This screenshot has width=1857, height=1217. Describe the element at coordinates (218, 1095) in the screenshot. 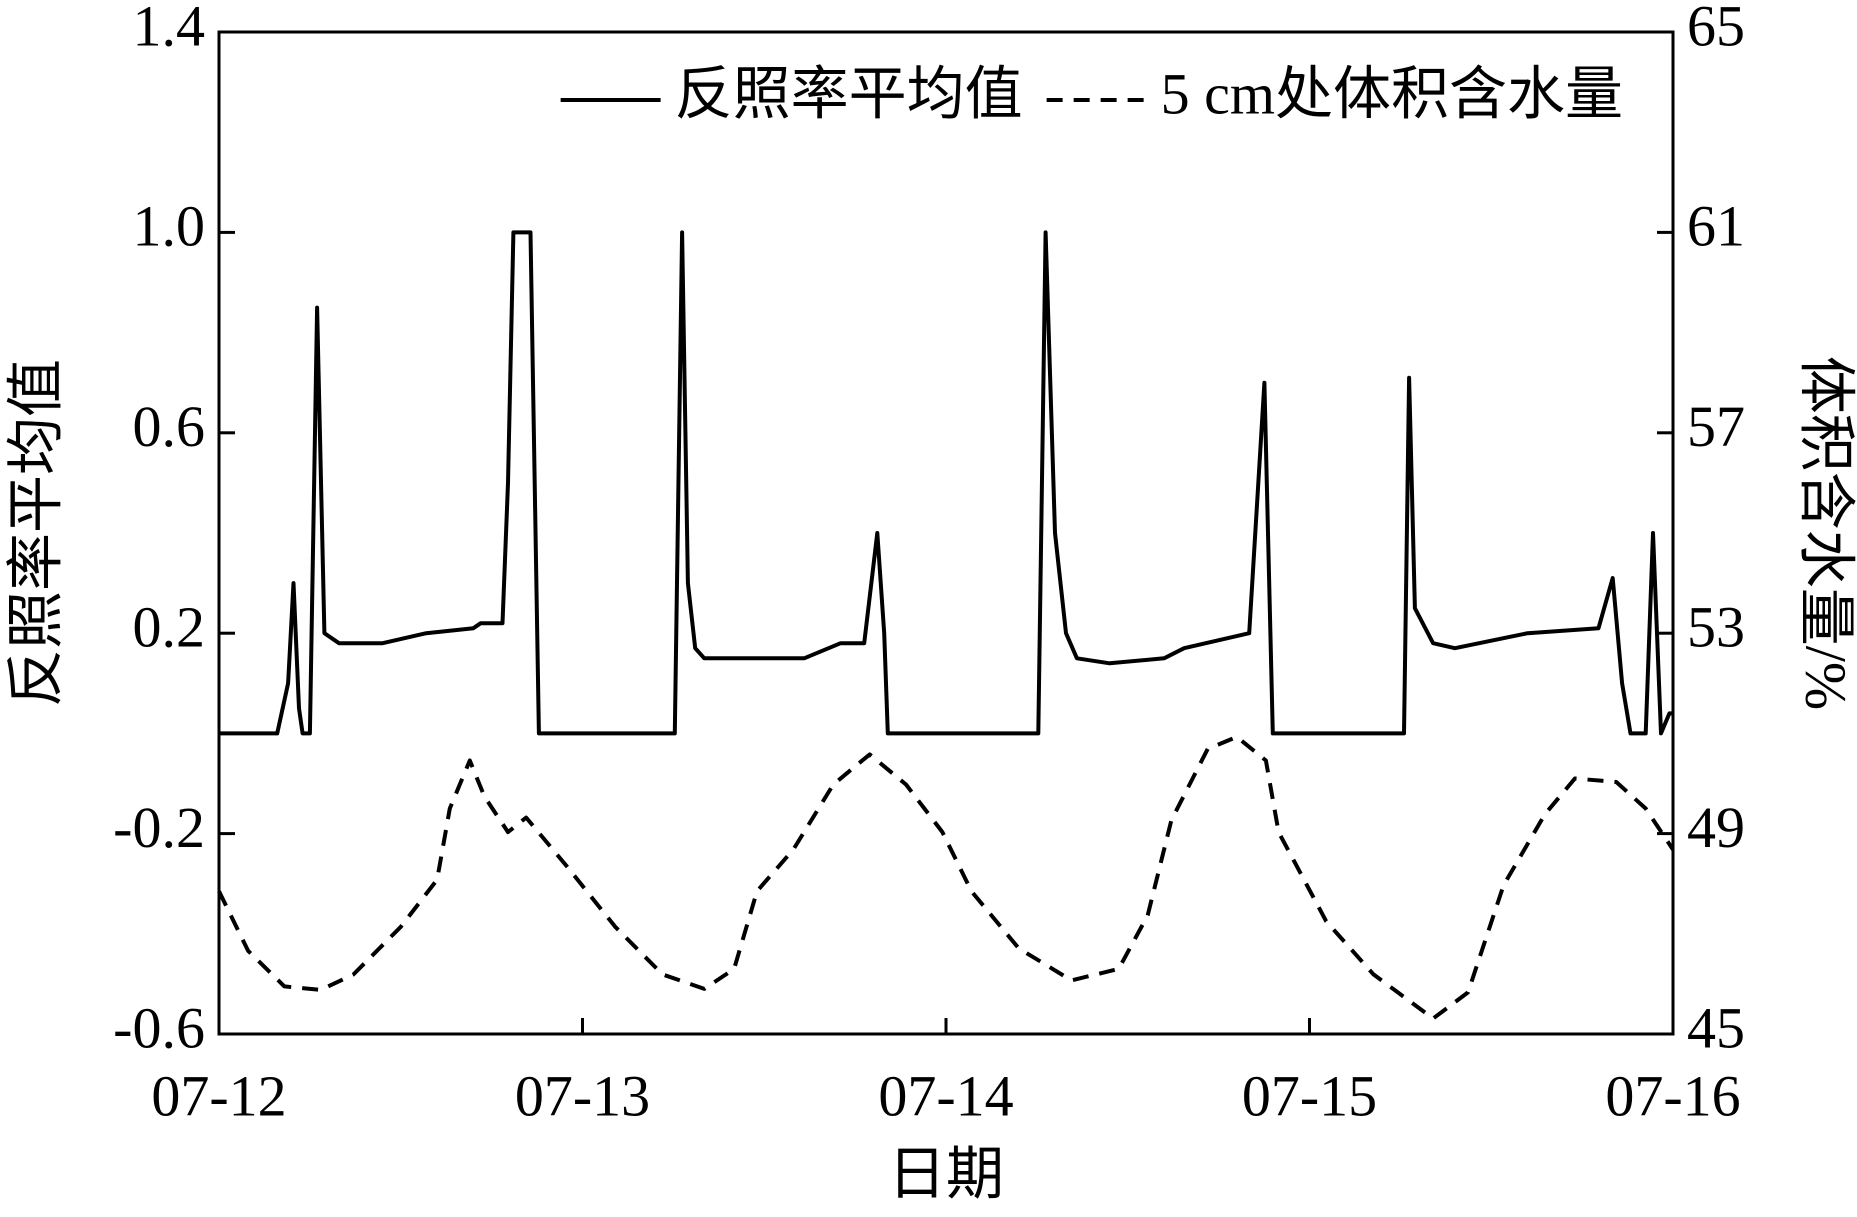

I see `x-tick-label: 07-12` at that location.